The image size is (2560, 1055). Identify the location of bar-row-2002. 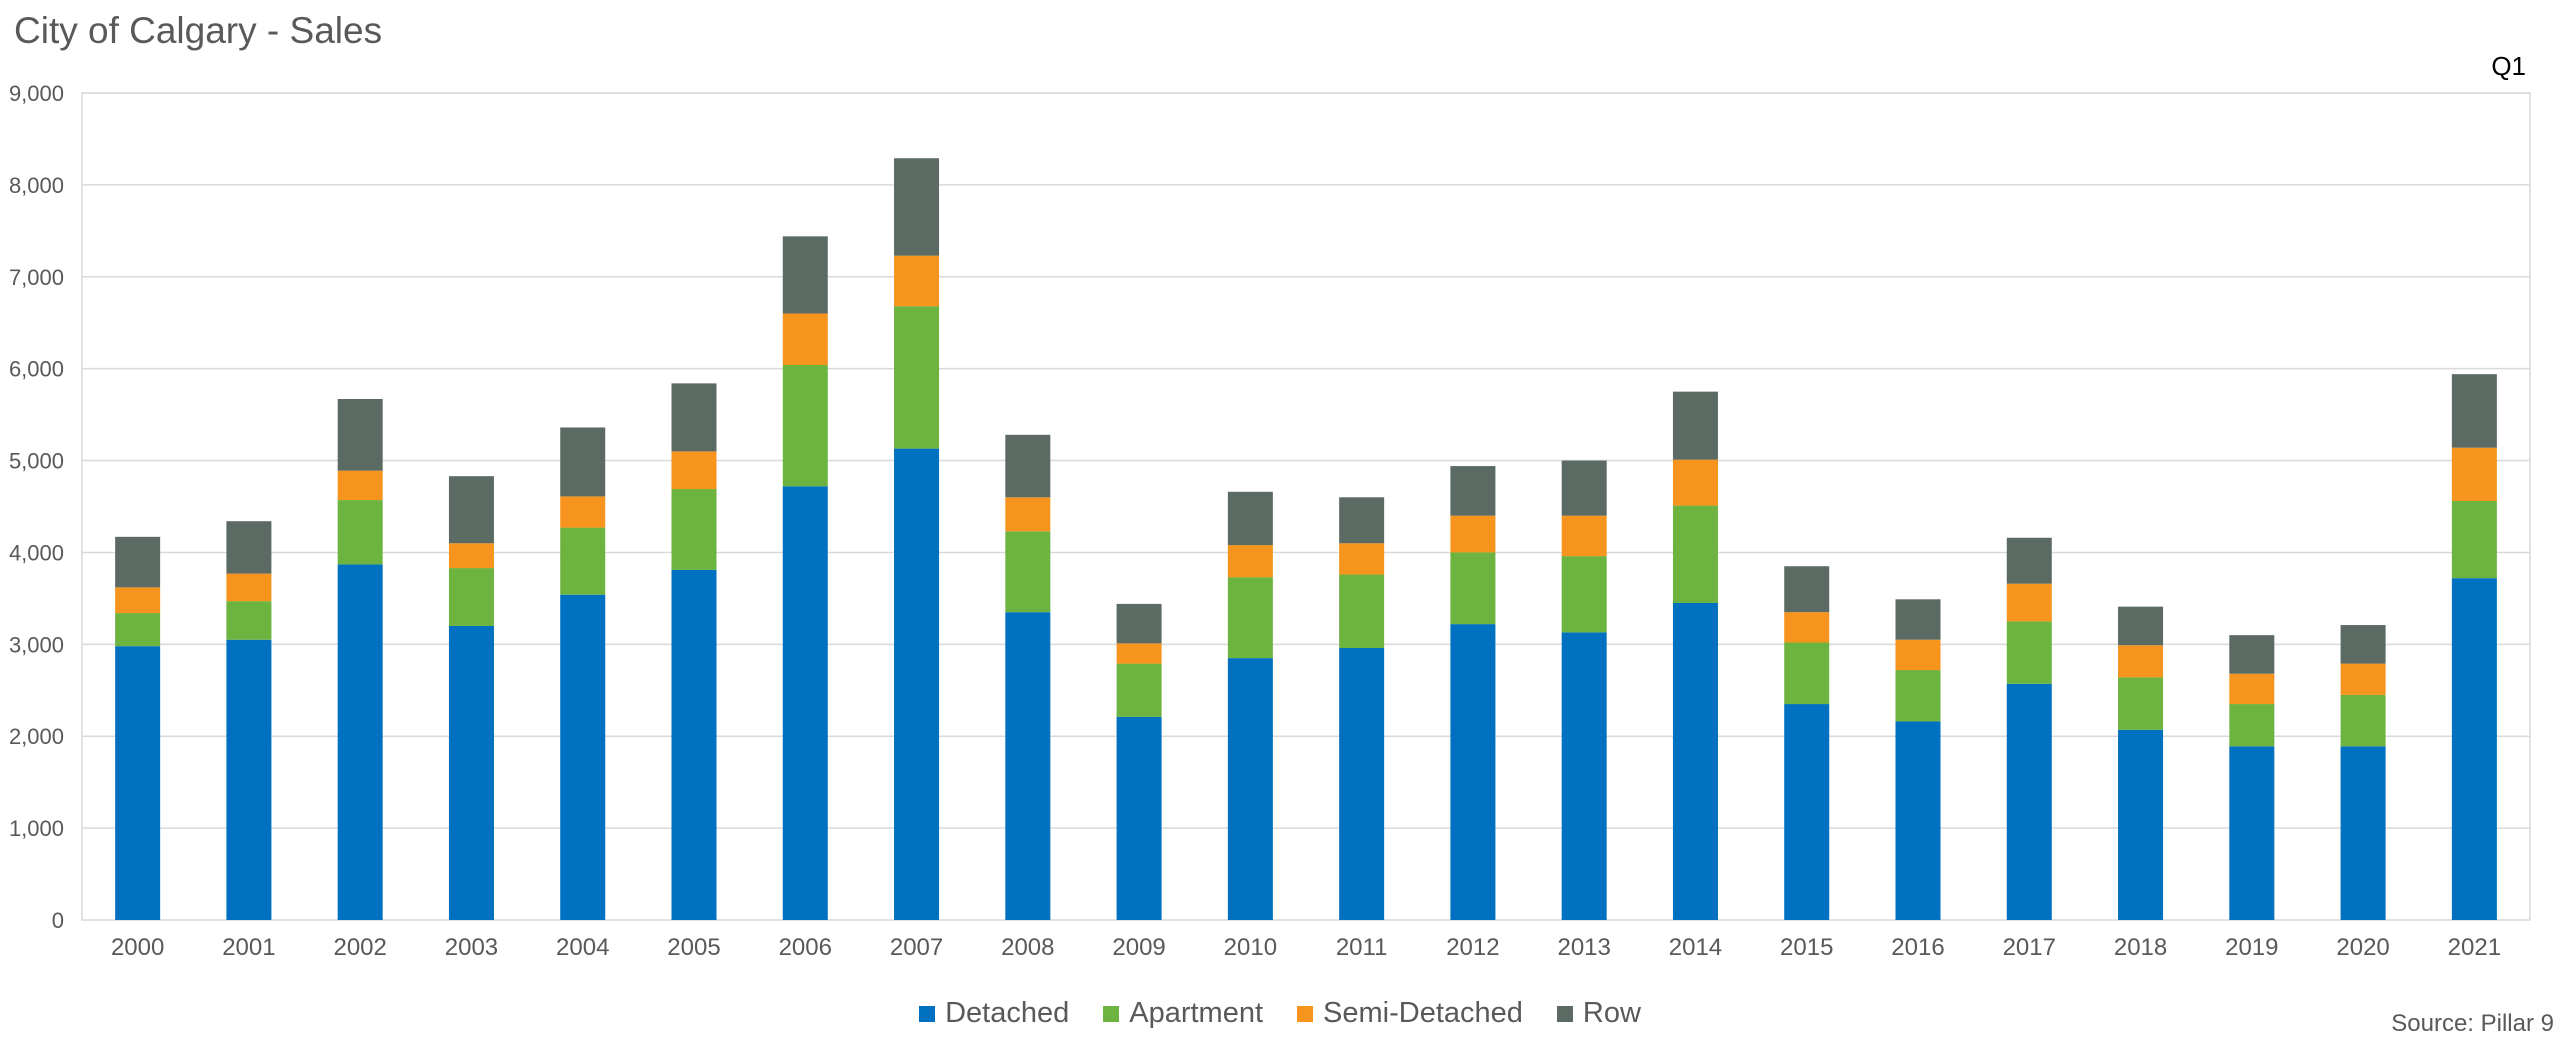
(360, 434).